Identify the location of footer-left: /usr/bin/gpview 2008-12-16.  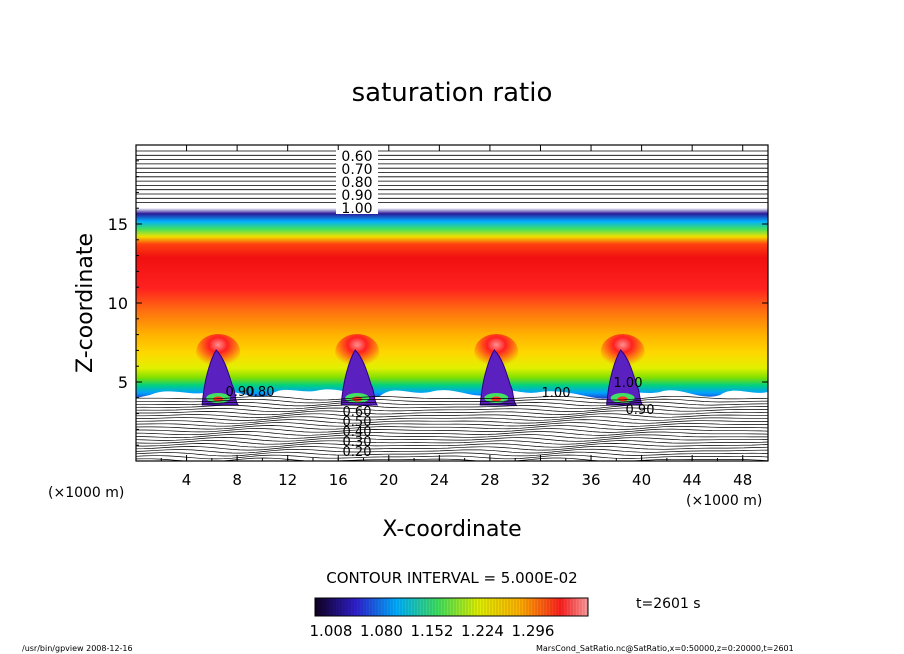
(77, 648).